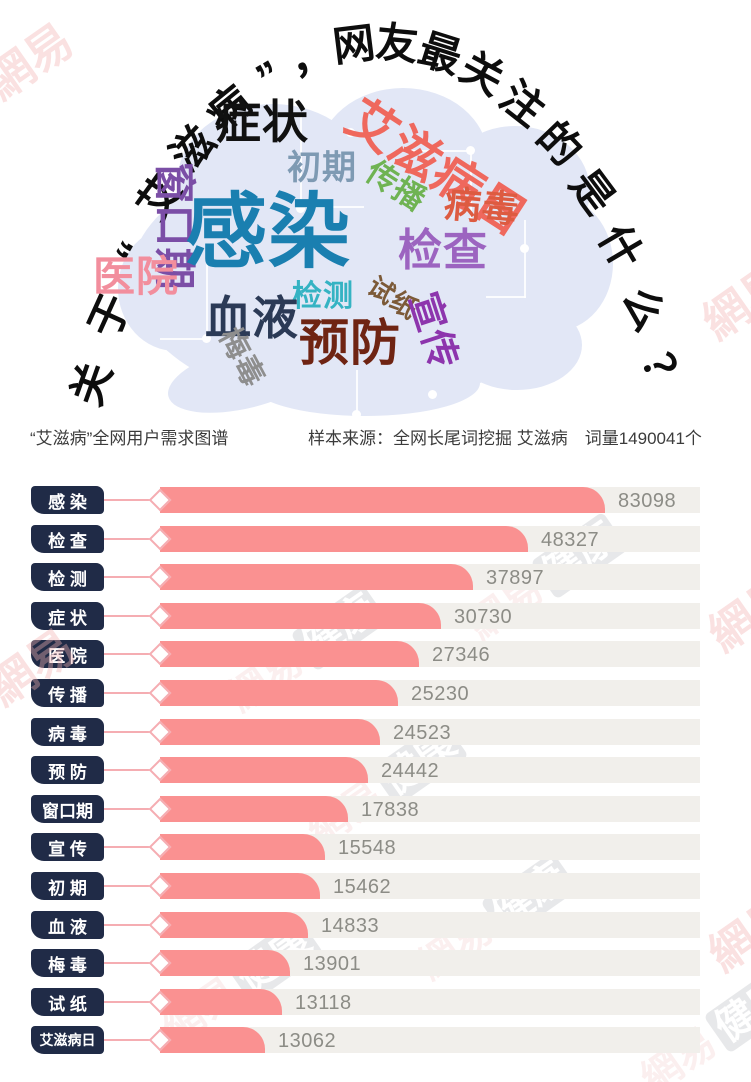 The height and width of the screenshot is (1082, 751). What do you see at coordinates (440, 694) in the screenshot?
I see `value-label: 25230` at bounding box center [440, 694].